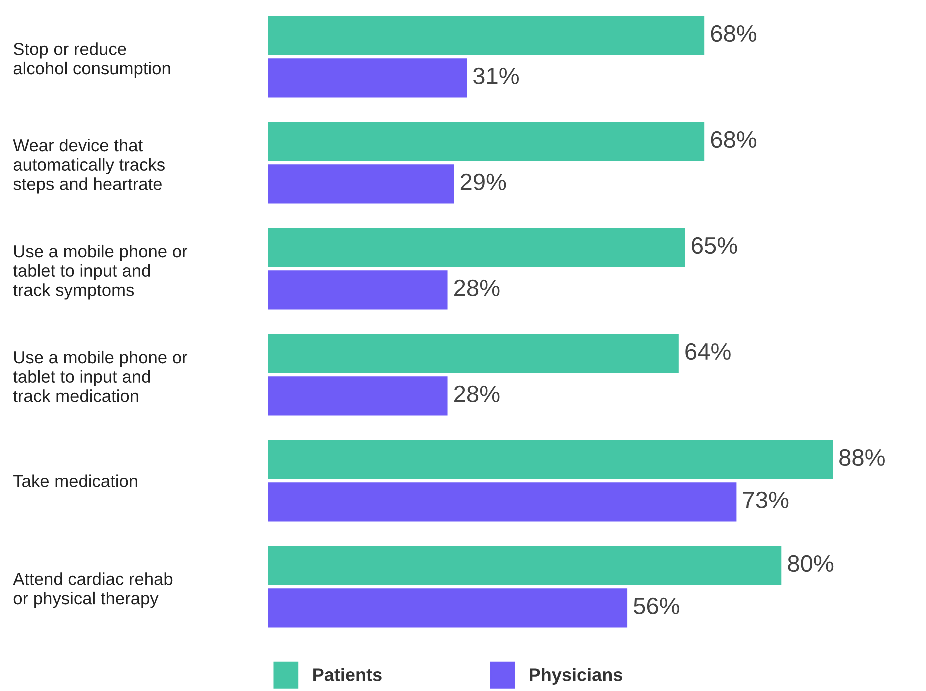 This screenshot has height=691, width=926. Describe the element at coordinates (576, 676) in the screenshot. I see `legend-label: Physicians` at that location.